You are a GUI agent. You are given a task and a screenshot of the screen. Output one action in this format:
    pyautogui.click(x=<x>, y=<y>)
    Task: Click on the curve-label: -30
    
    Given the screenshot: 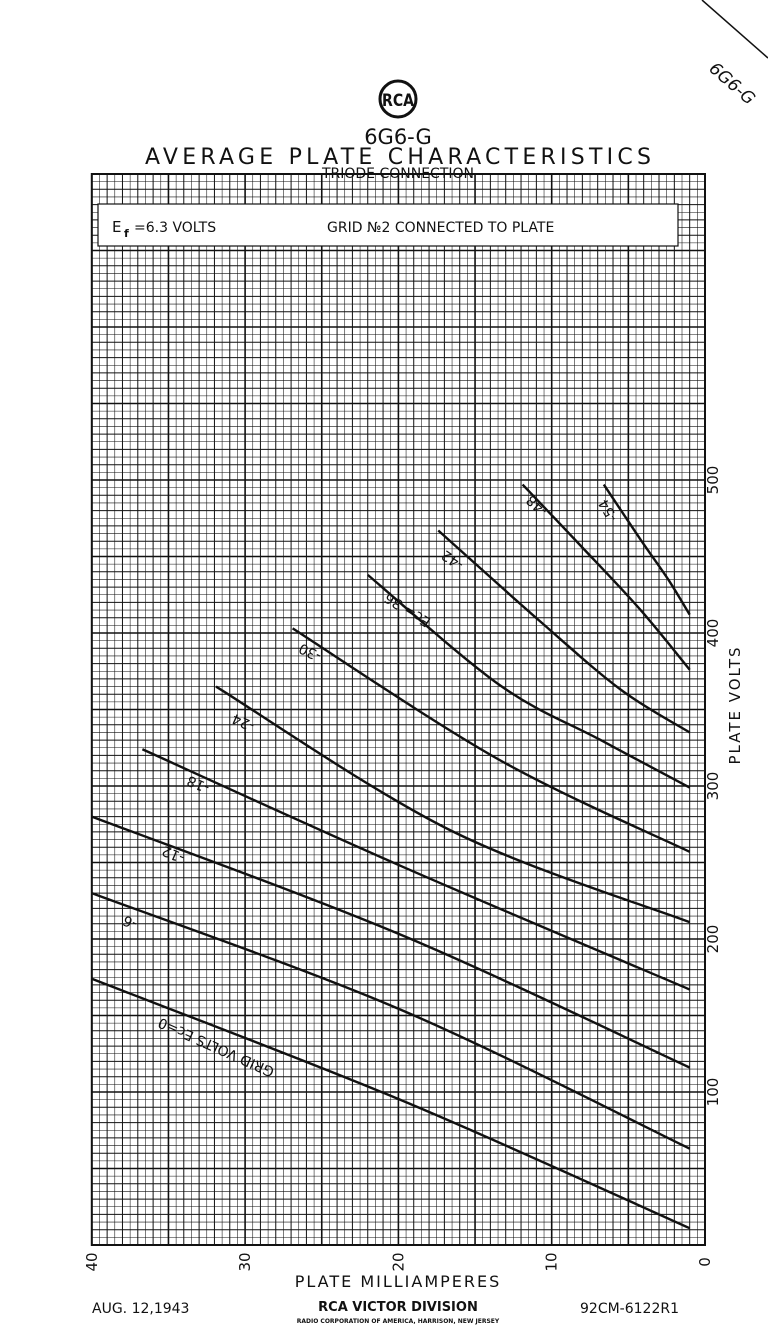 What is the action you would take?
    pyautogui.click(x=310, y=652)
    